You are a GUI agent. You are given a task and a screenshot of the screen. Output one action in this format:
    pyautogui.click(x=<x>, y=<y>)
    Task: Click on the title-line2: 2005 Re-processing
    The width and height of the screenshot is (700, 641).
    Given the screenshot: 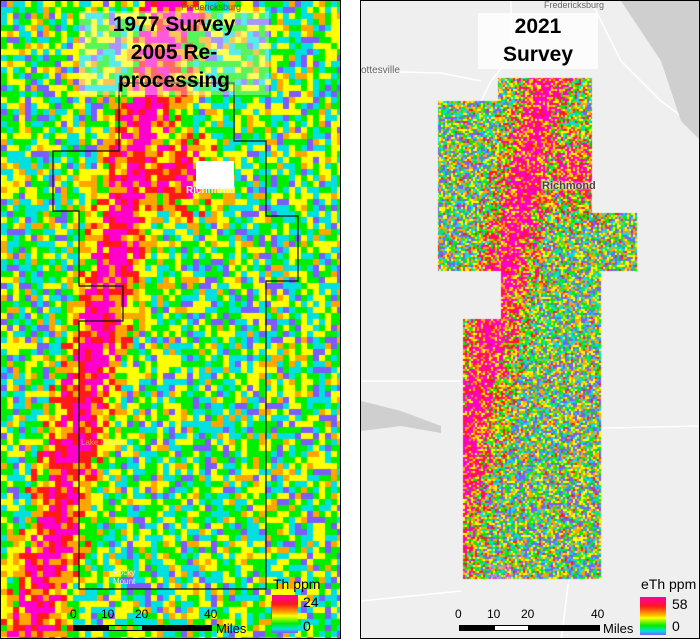 What is the action you would take?
    pyautogui.click(x=174, y=66)
    